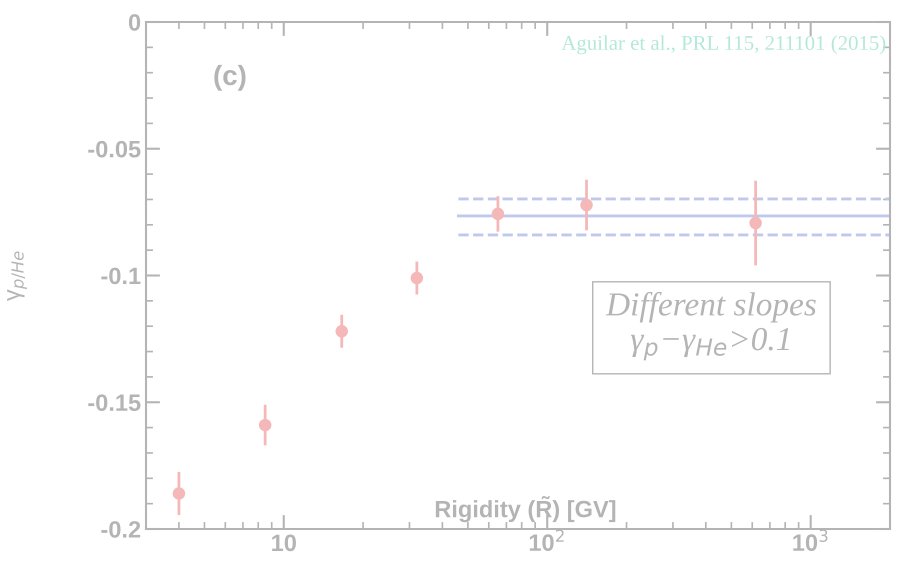  Describe the element at coordinates (526, 509) in the screenshot. I see `x-axis-title: Rigidity (R̃) [GV]` at that location.